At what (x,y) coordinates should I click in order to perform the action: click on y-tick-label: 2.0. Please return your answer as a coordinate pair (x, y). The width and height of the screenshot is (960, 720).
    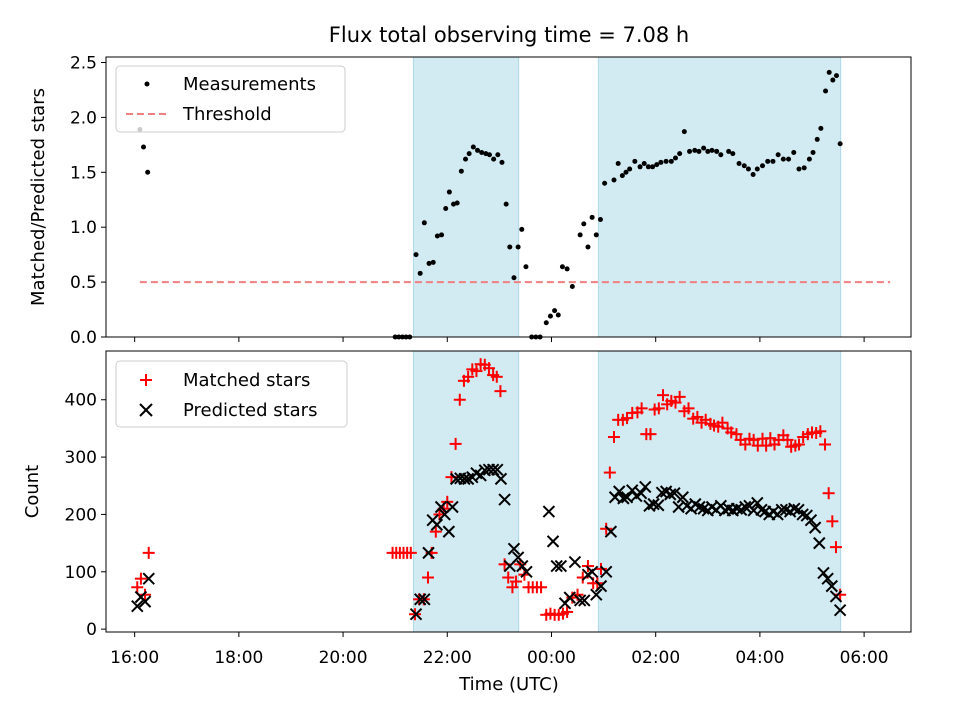
    Looking at the image, I should click on (83, 118).